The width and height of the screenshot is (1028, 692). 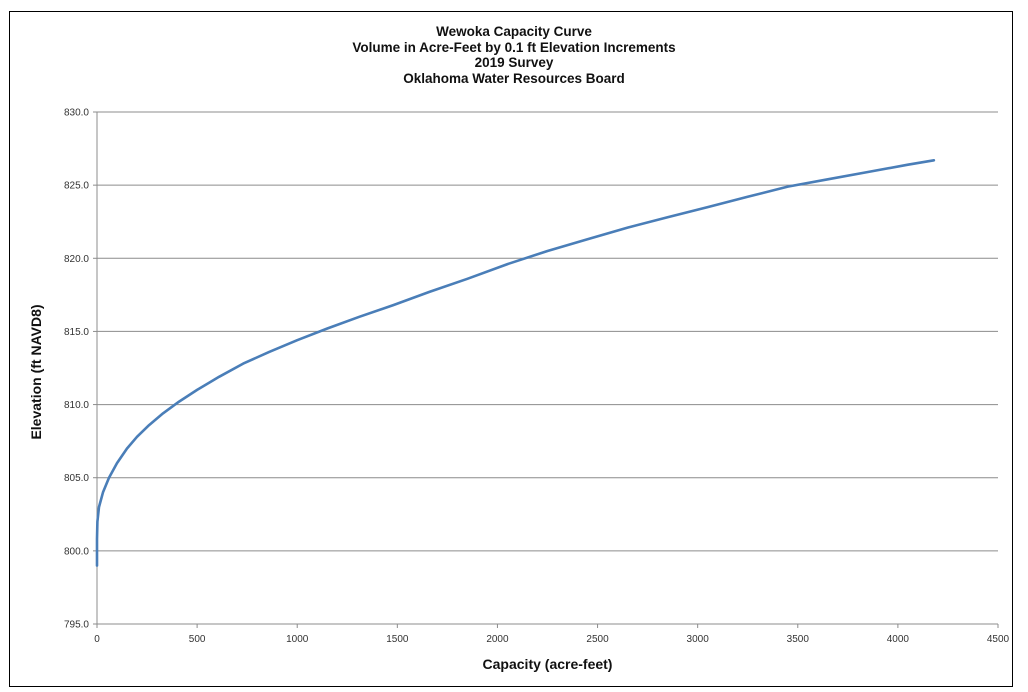 What do you see at coordinates (898, 639) in the screenshot?
I see `x-tick-label: 4000` at bounding box center [898, 639].